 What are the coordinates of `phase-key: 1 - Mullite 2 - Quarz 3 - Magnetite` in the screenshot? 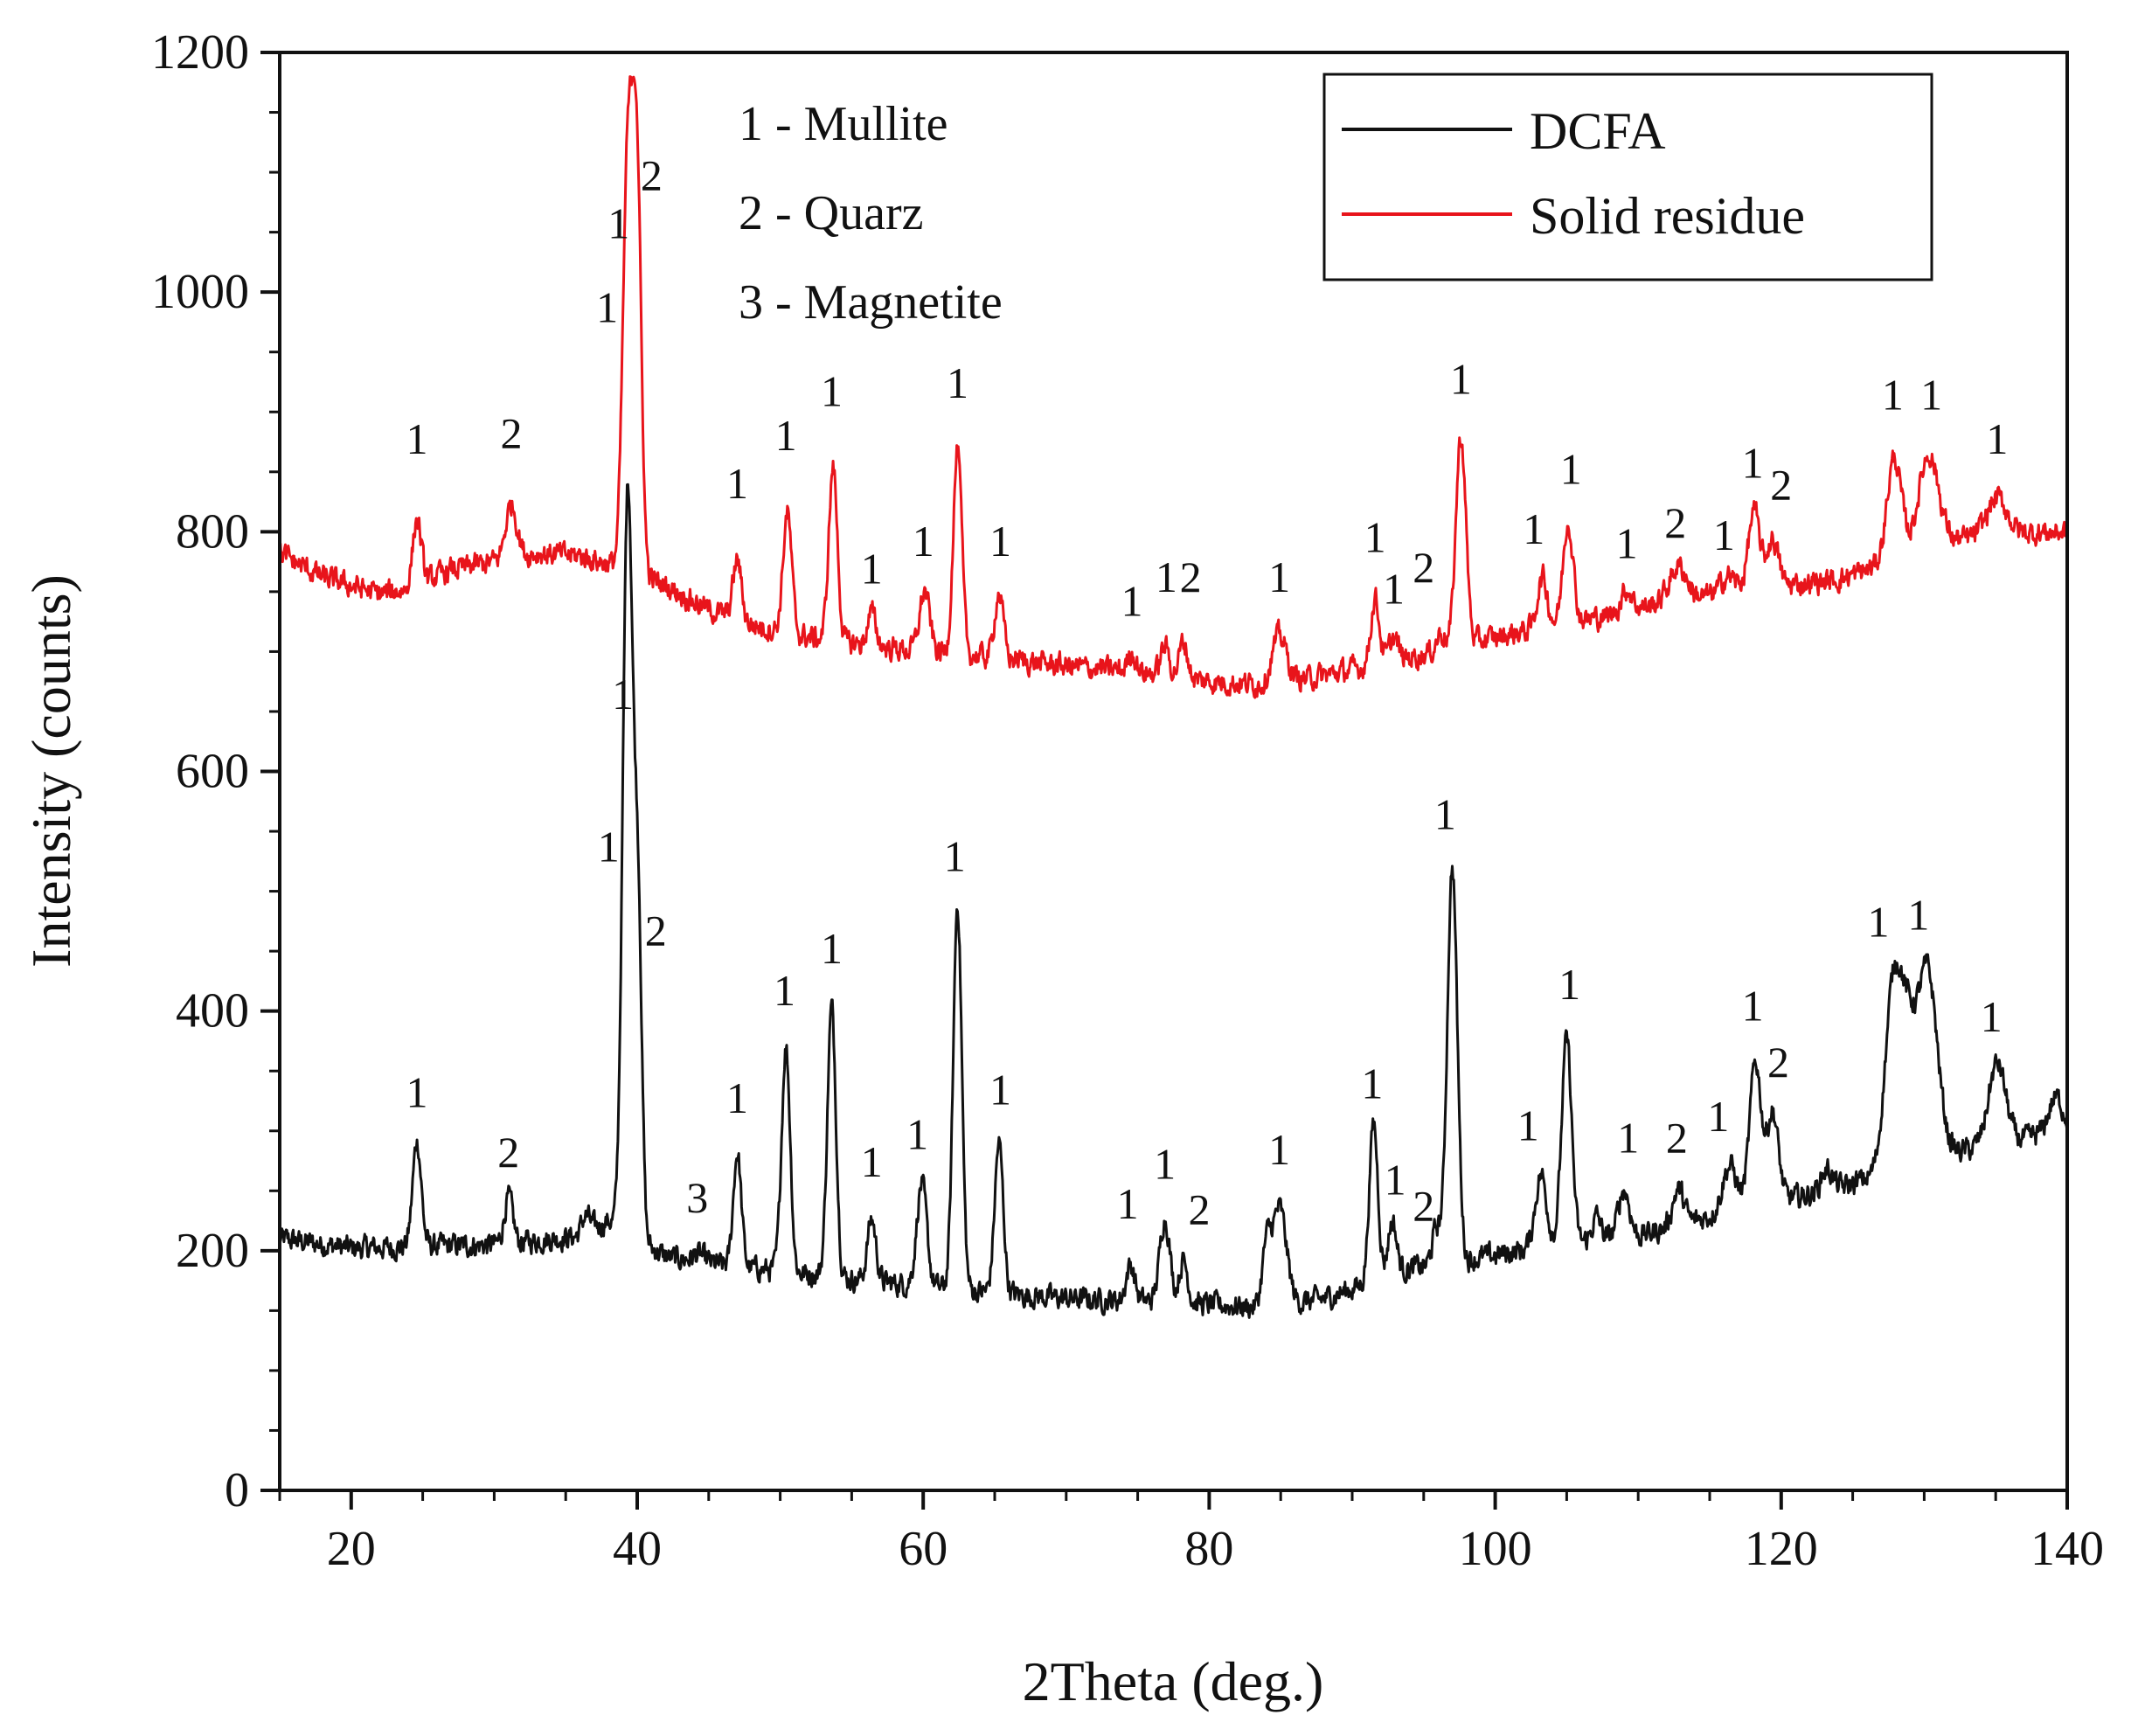 It's located at (871, 213).